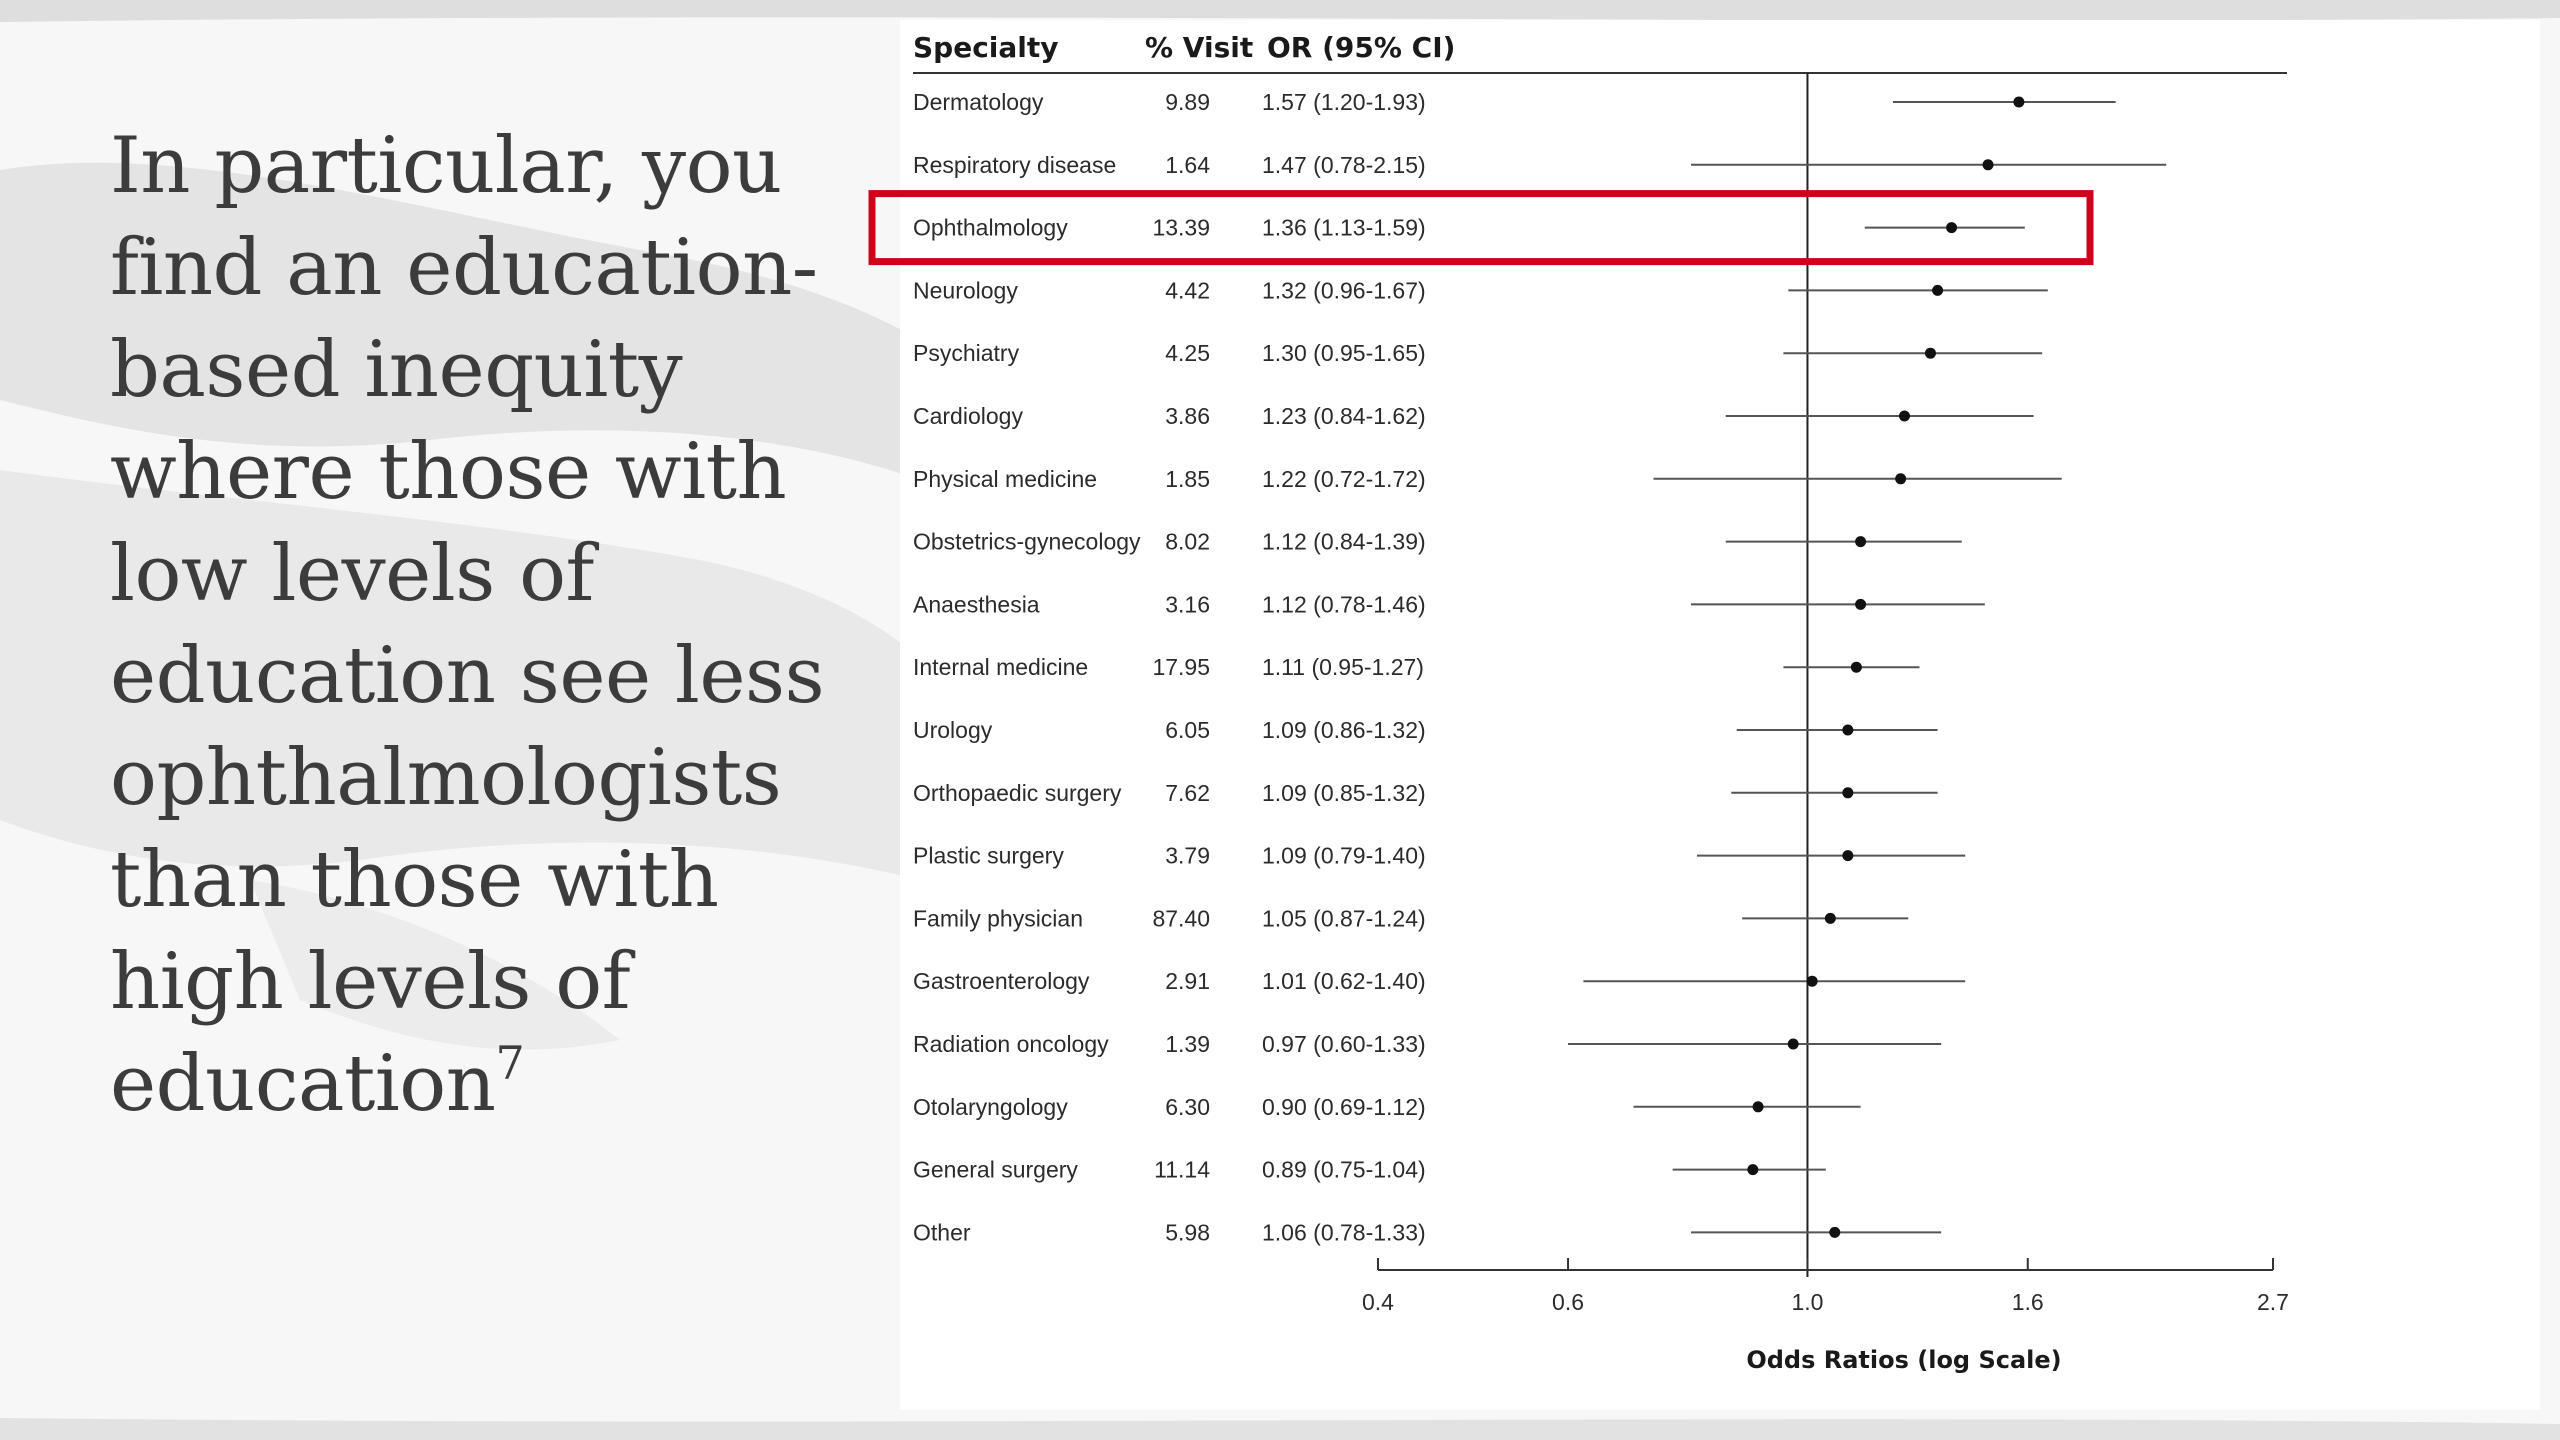 The image size is (2560, 1440). What do you see at coordinates (1344, 730) in the screenshot?
I see `row-or-ci-label: 1.09 (0.86-1.32)` at bounding box center [1344, 730].